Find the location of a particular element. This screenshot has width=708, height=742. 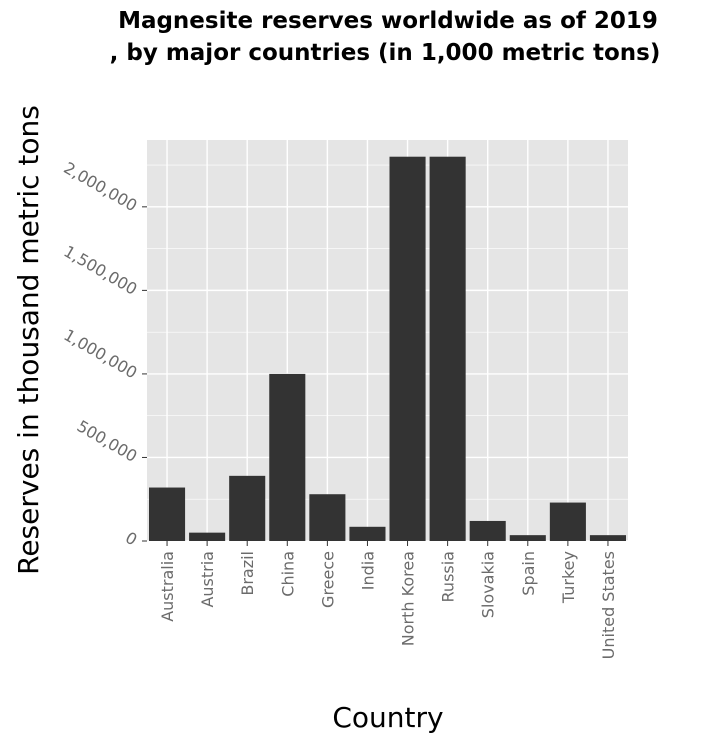

x-tick-label: Spain is located at coordinates (528, 573).